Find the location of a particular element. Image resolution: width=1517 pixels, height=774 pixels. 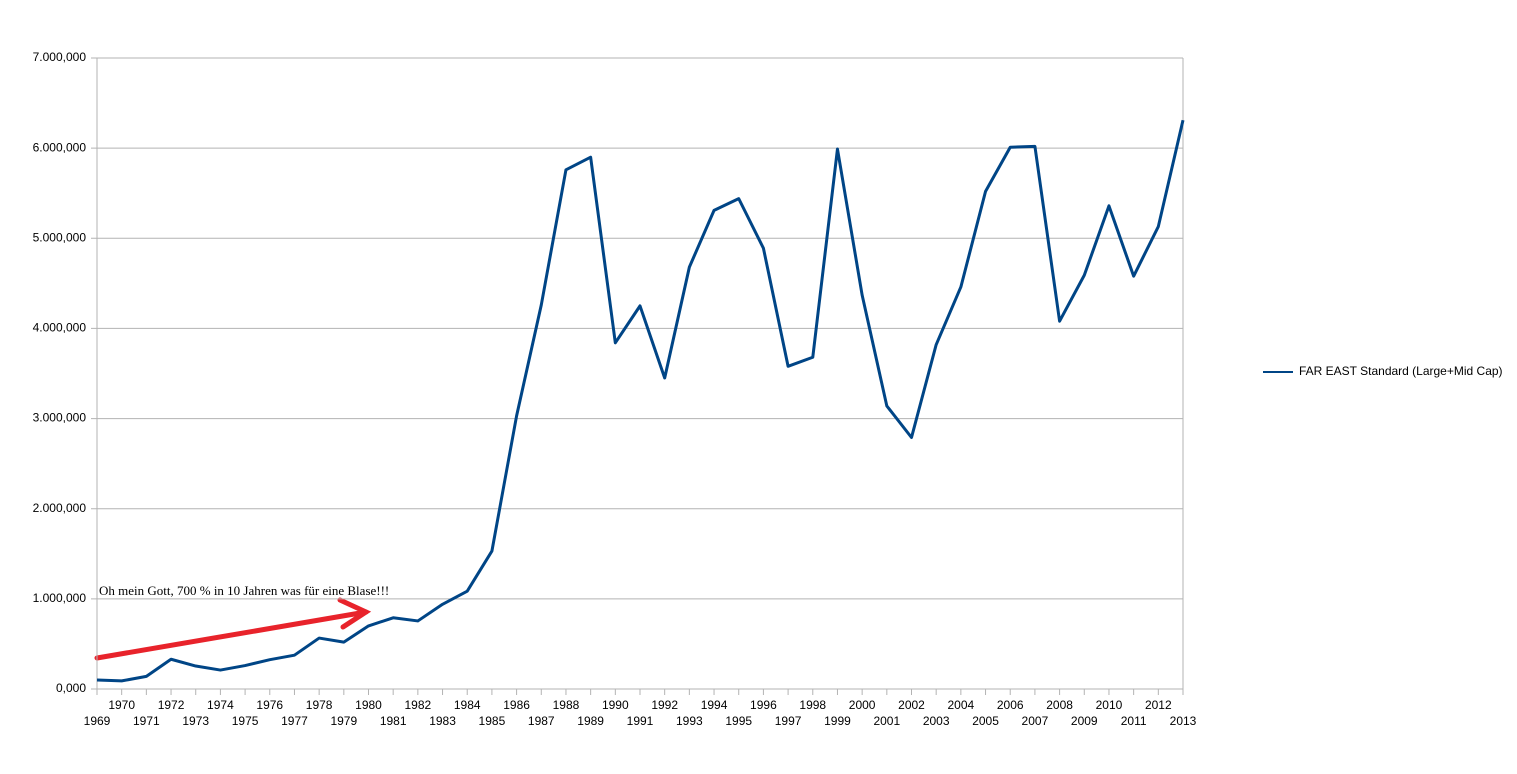

x-tick-label: 1978 is located at coordinates (319, 705).